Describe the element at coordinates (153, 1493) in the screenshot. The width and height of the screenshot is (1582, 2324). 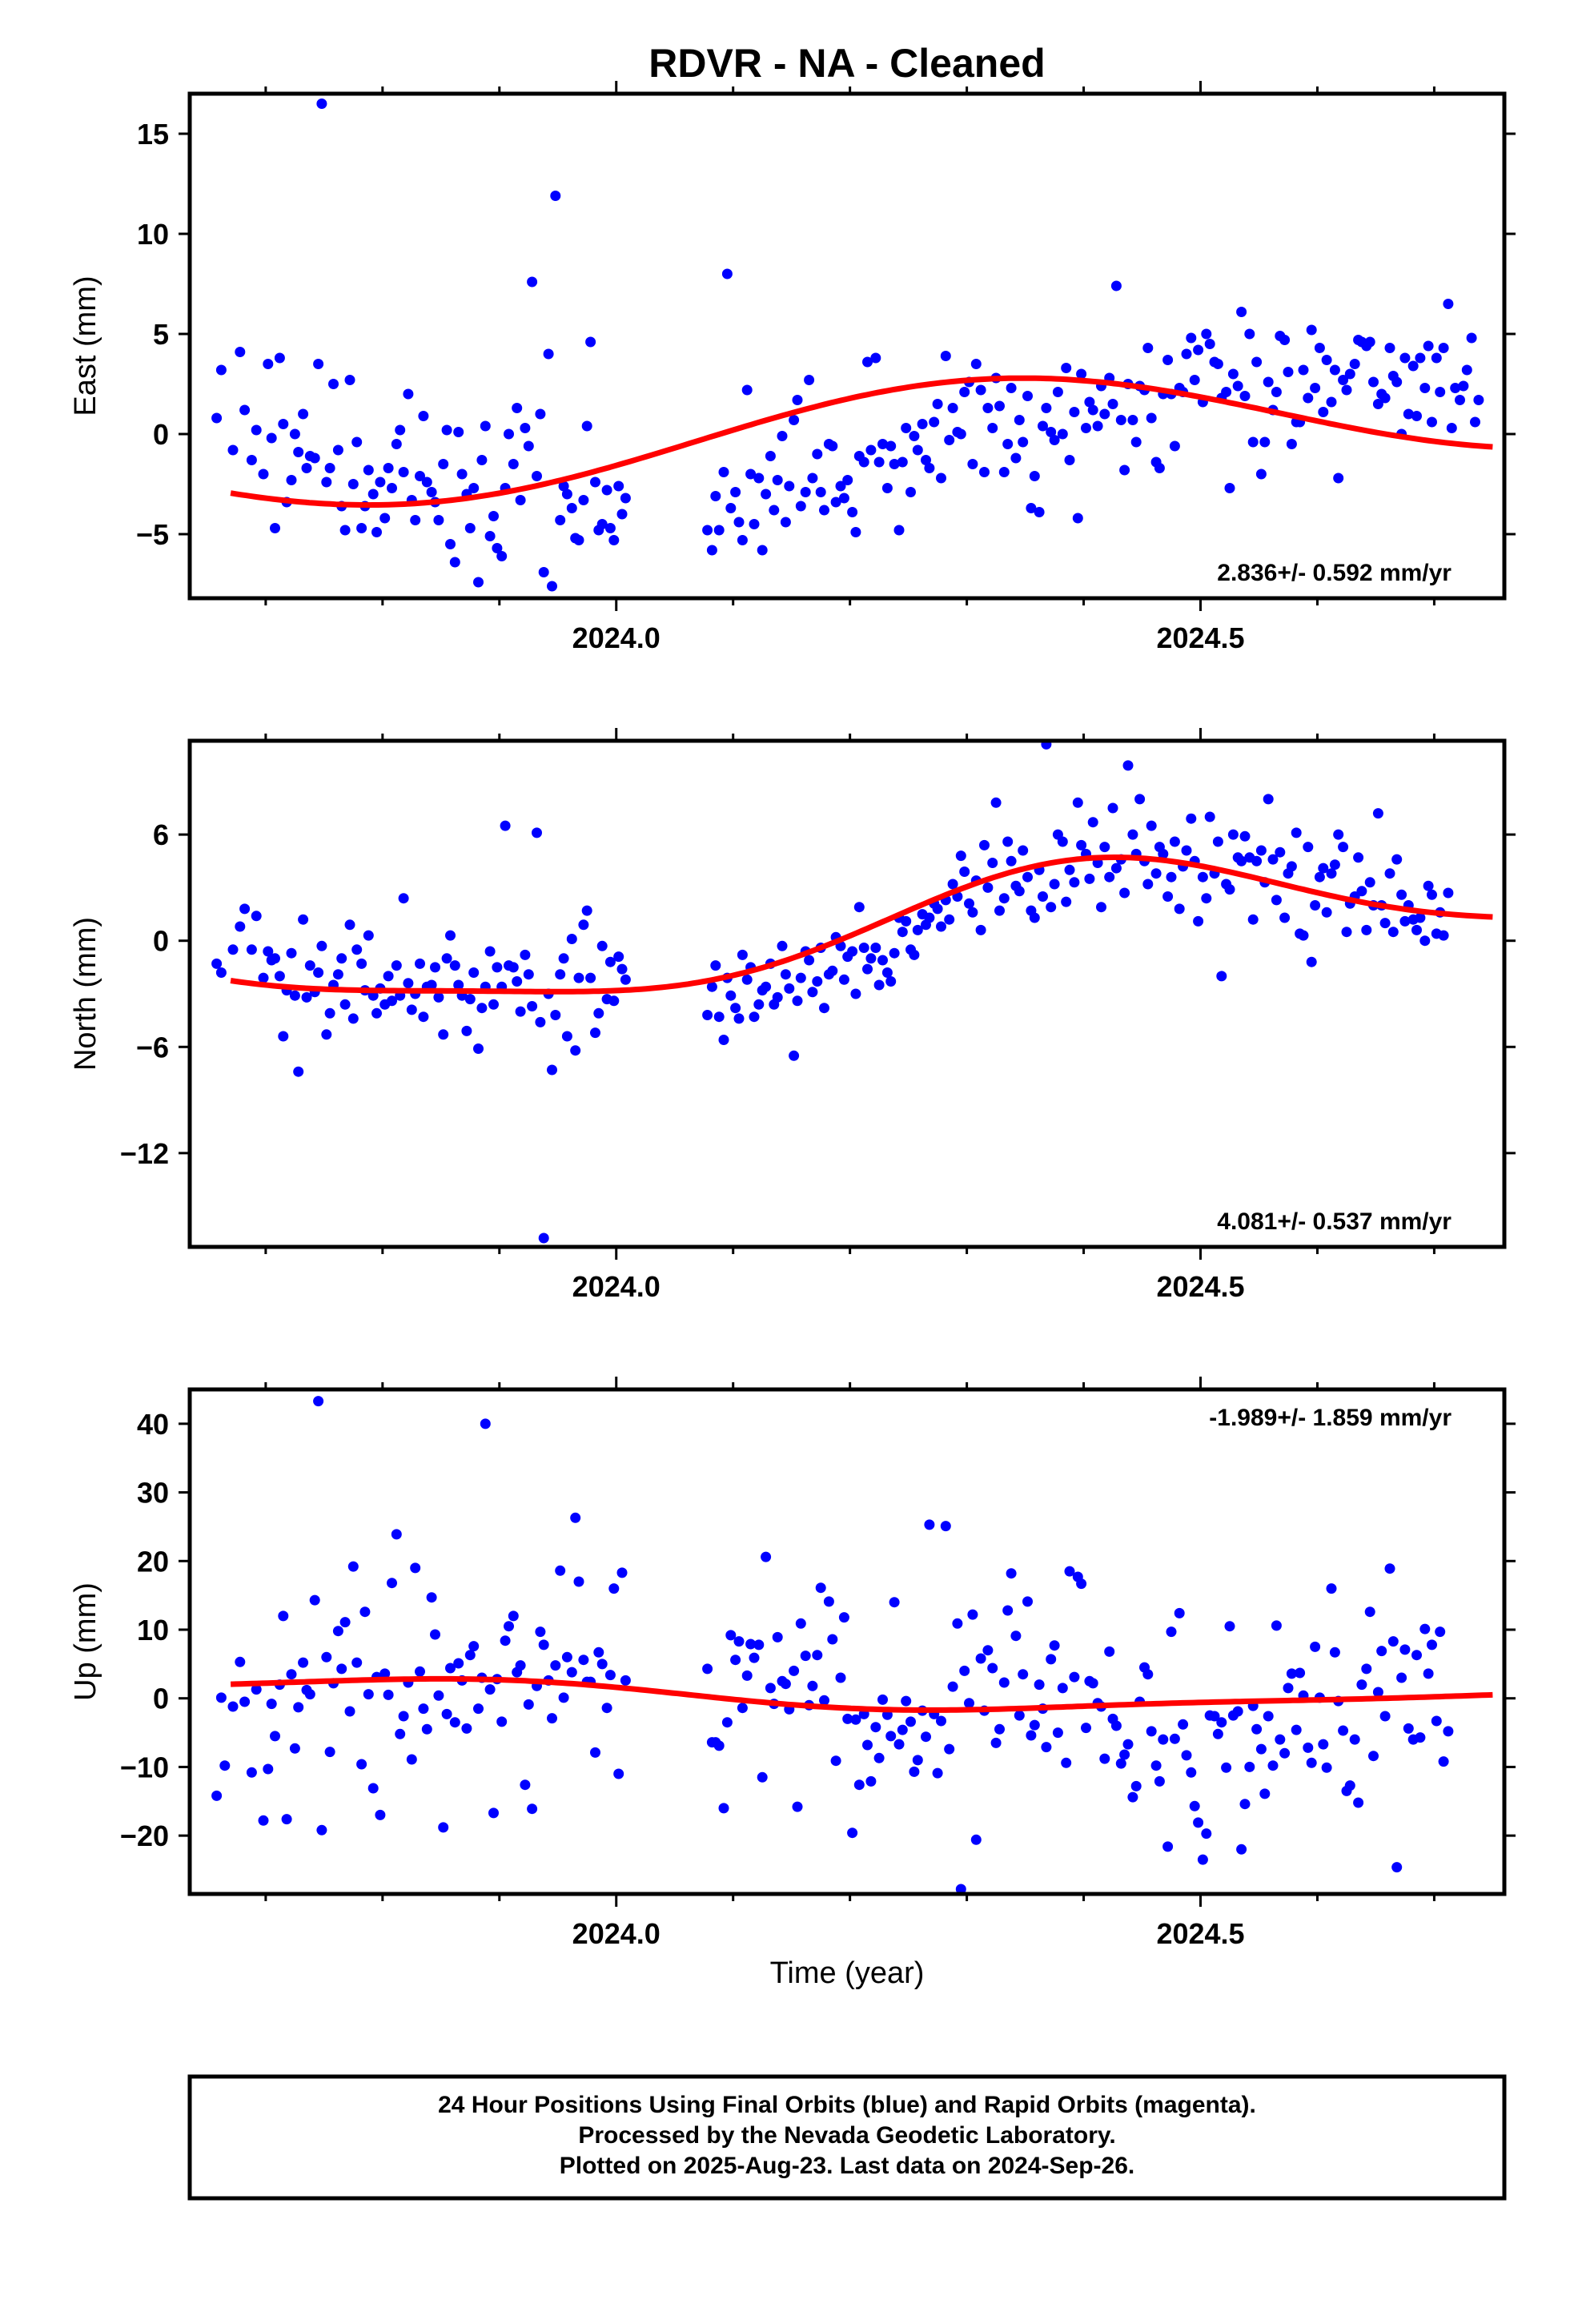
I see `up-y-tick-label: 30` at that location.